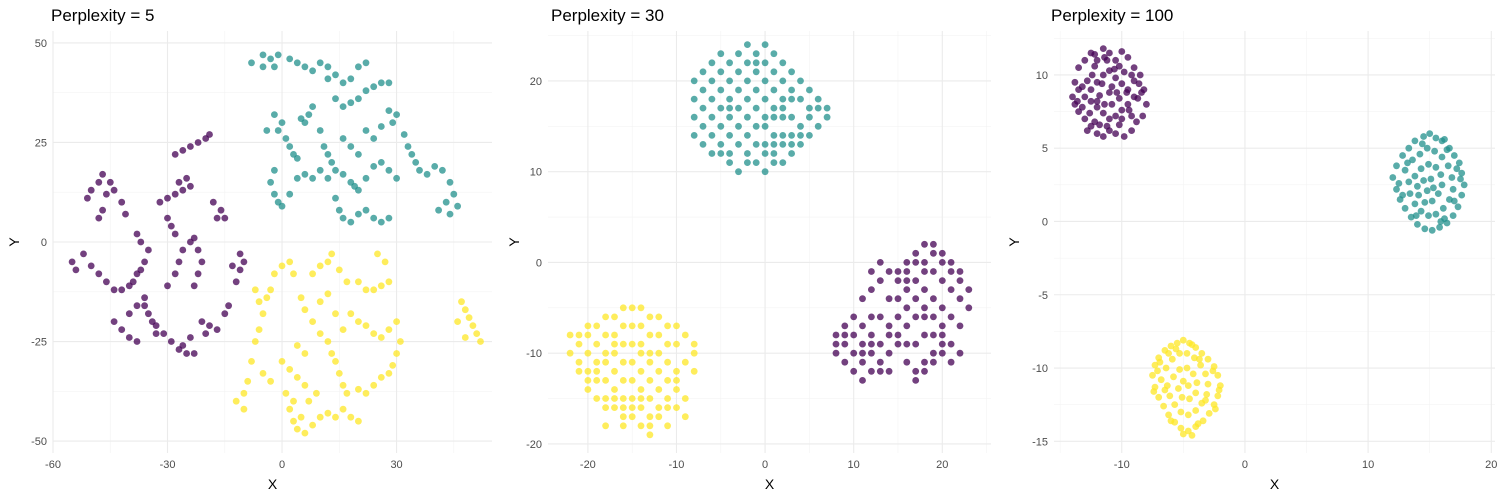  What do you see at coordinates (1042, 76) in the screenshot?
I see `y-tick-label: 10` at bounding box center [1042, 76].